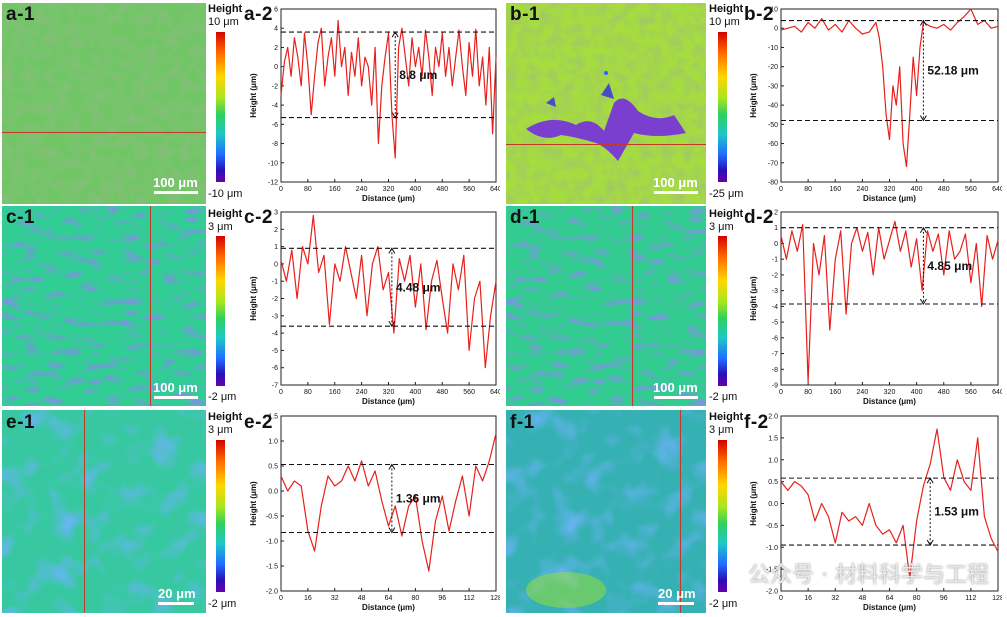  I want to click on profile-line-f, so click(680, 511).